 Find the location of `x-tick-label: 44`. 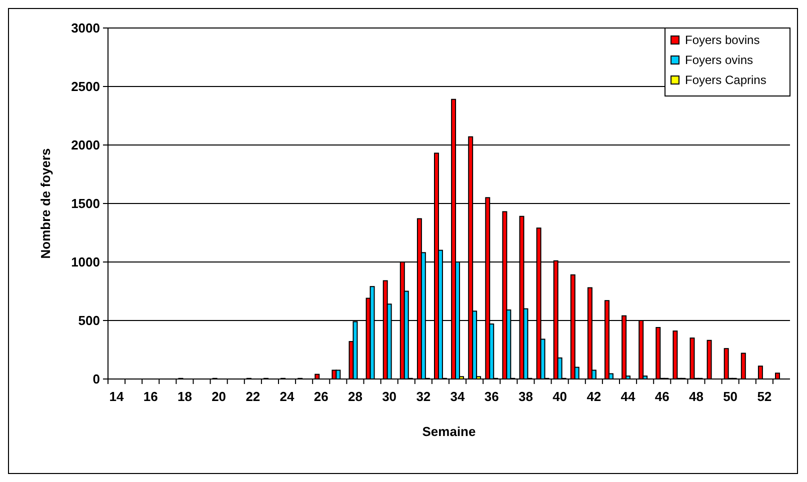

x-tick-label: 44 is located at coordinates (628, 396).